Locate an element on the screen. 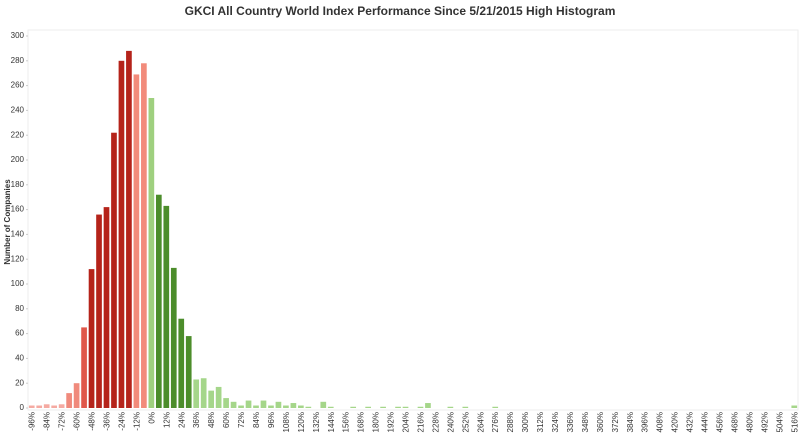 The height and width of the screenshot is (441, 800). x-tick-label: 300% is located at coordinates (525, 422).